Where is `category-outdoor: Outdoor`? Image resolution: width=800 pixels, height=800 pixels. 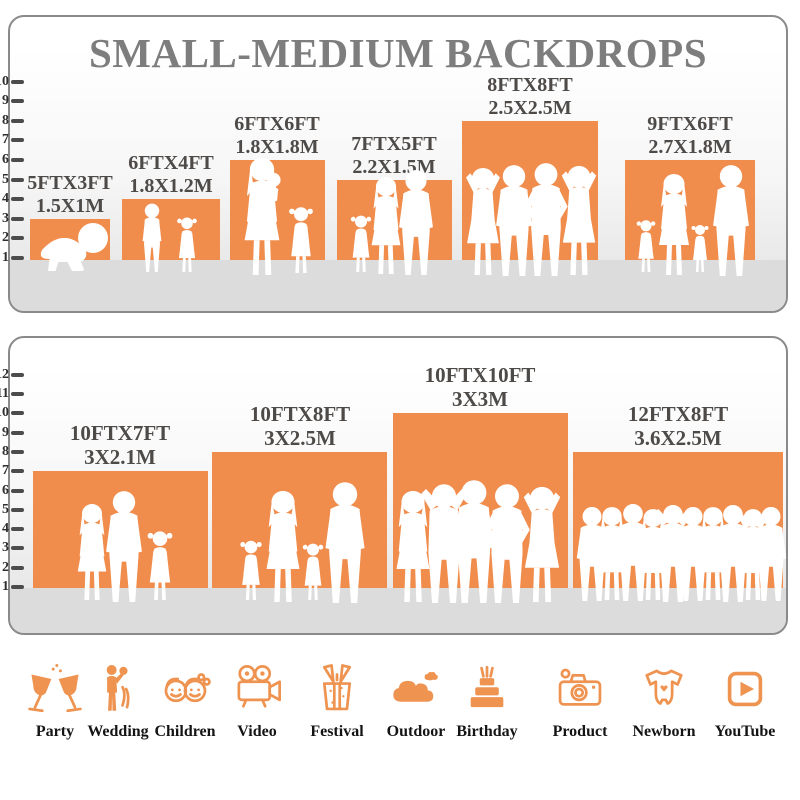
category-outdoor: Outdoor is located at coordinates (416, 700).